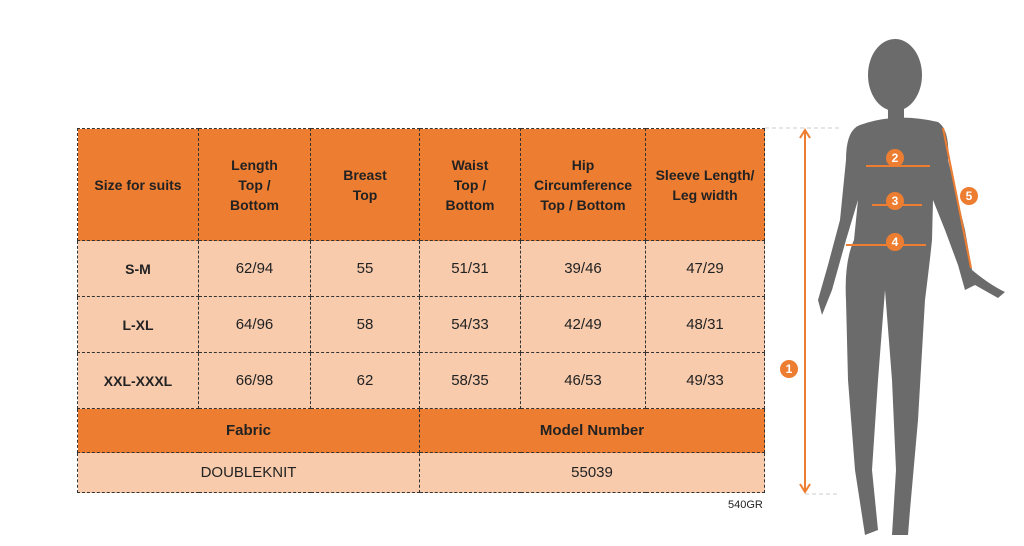 Image resolution: width=1024 pixels, height=546 pixels. Describe the element at coordinates (365, 184) in the screenshot. I see `header-cell: Breast Top` at that location.